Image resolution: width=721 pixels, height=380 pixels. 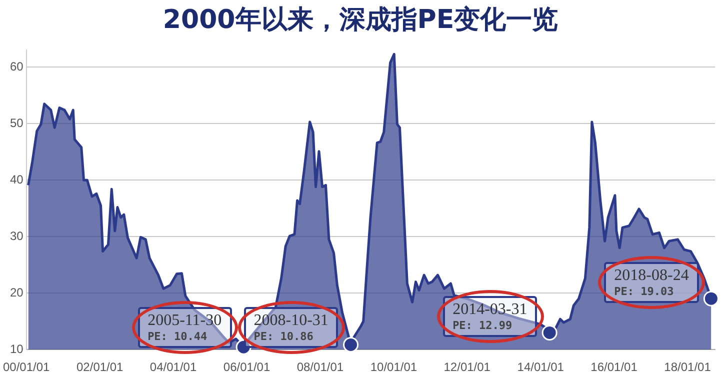 What do you see at coordinates (173, 367) in the screenshot?
I see `x-tick-label: 04/01/01` at bounding box center [173, 367].